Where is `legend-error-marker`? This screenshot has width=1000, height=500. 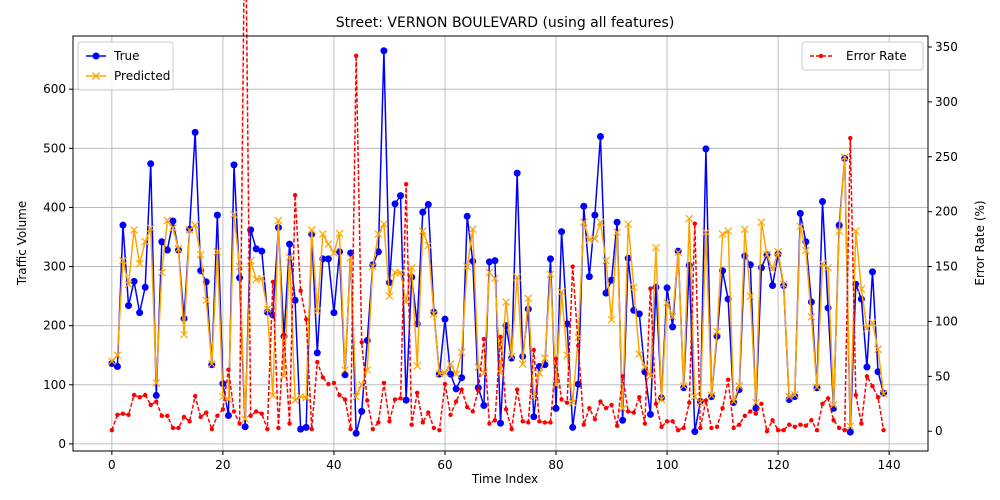 legend-error-marker is located at coordinates (821, 56).